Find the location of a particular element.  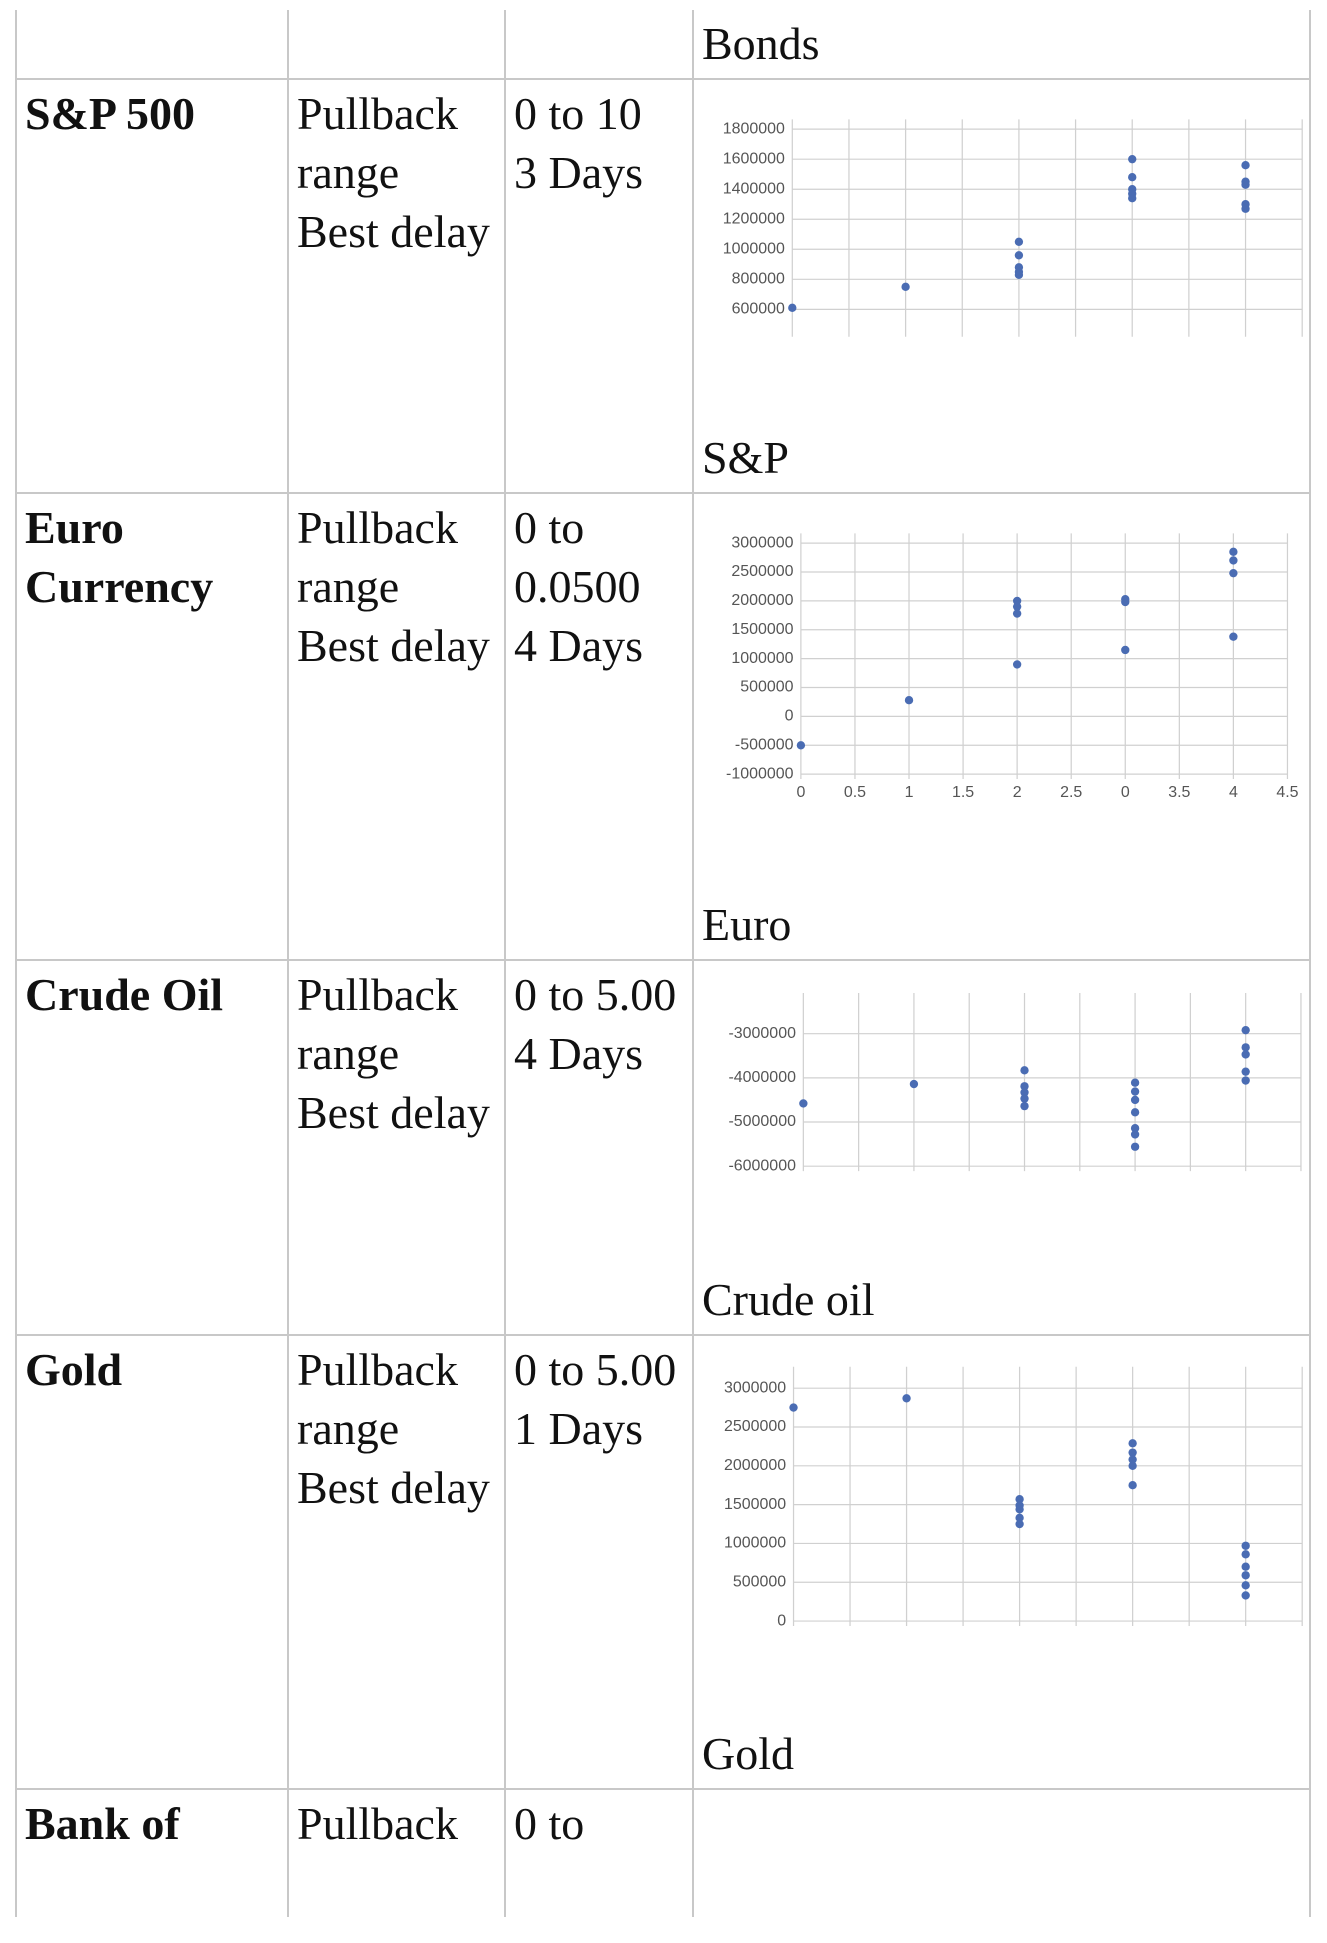

description: Pullback is located at coordinates (398, 1823).